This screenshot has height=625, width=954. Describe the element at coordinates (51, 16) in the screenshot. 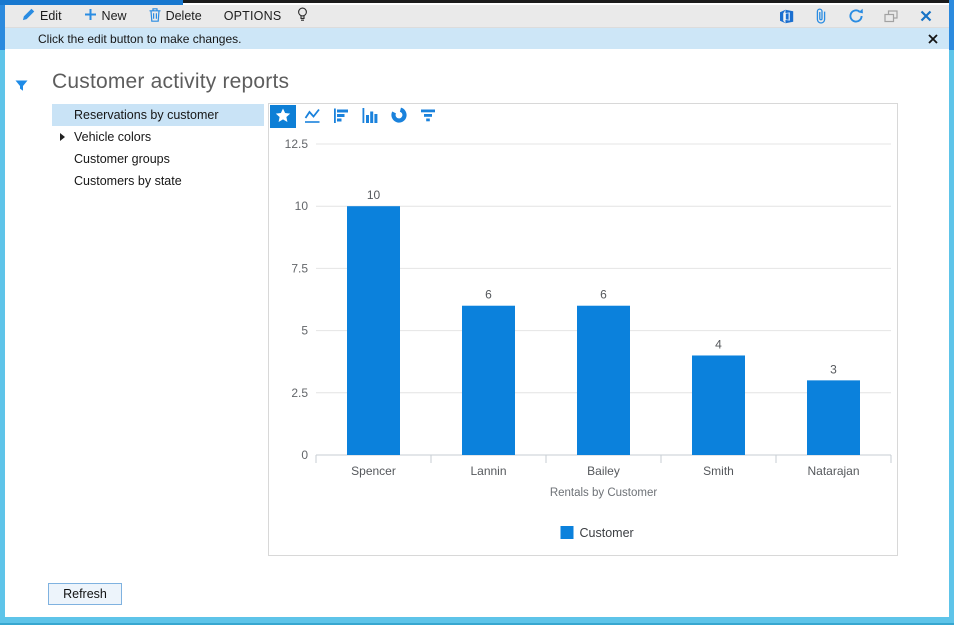

I see `edit-button-label: Edit` at that location.